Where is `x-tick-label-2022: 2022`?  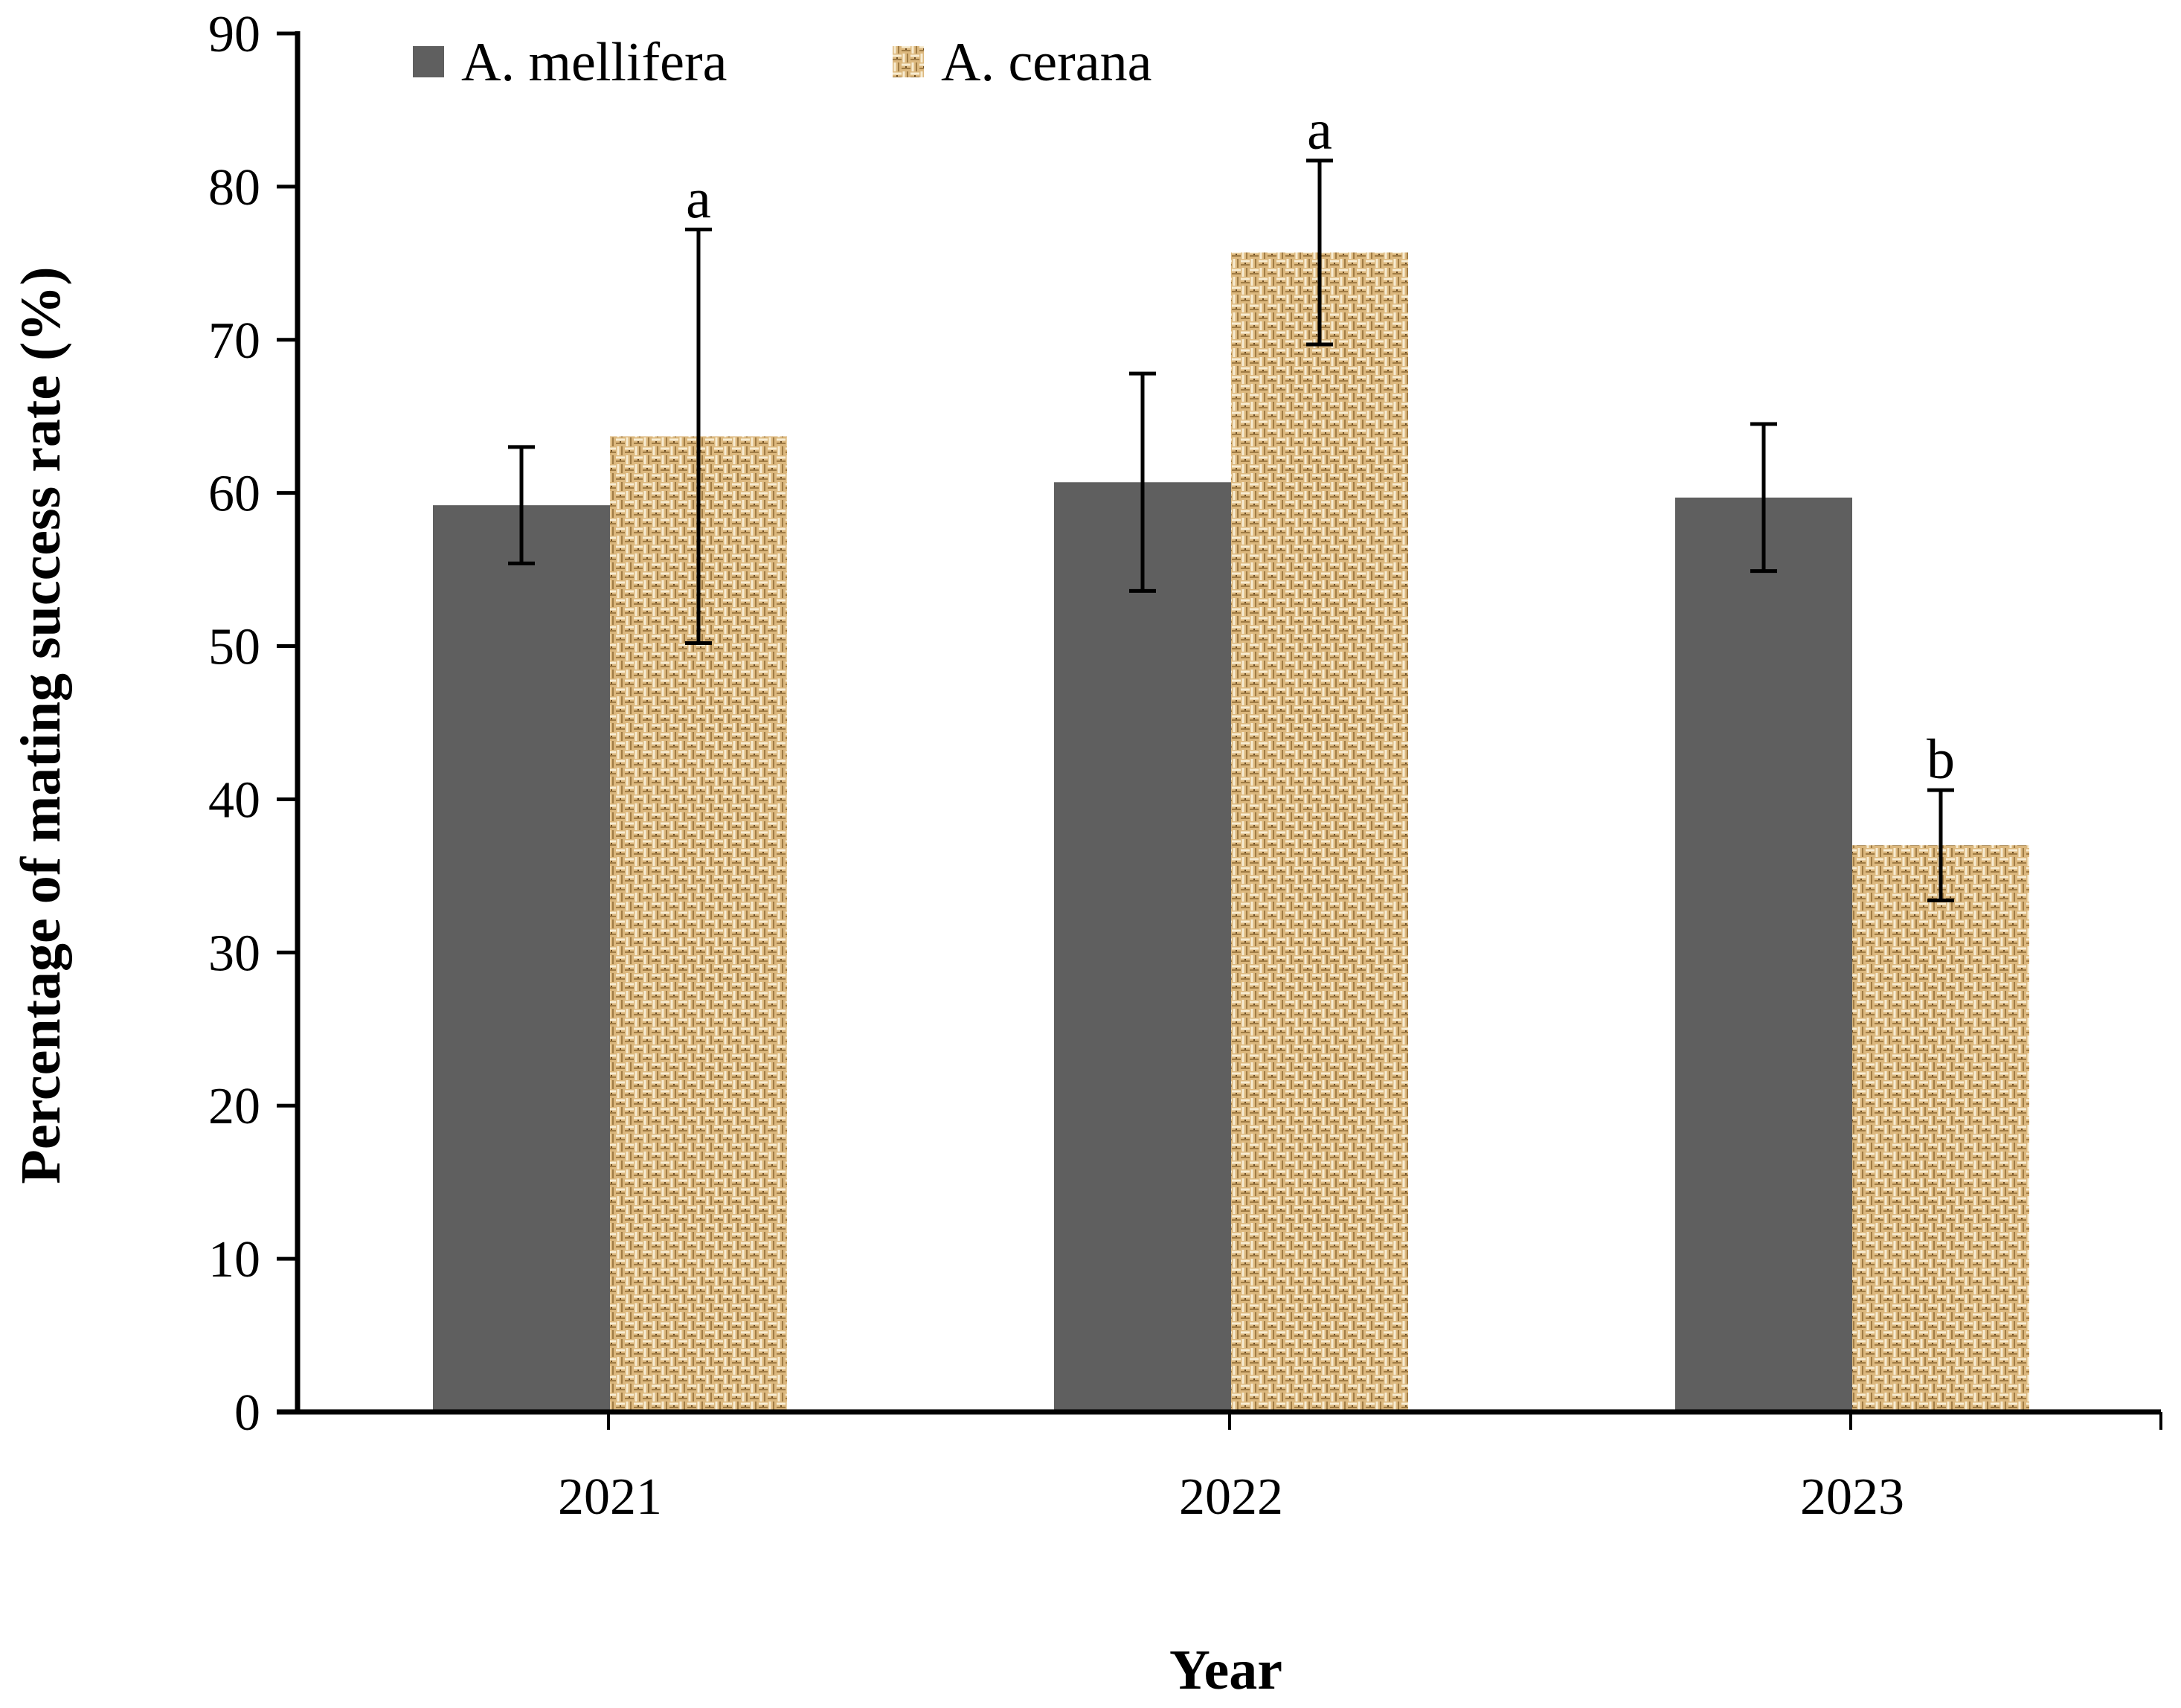
x-tick-label-2022: 2022 is located at coordinates (1231, 1497).